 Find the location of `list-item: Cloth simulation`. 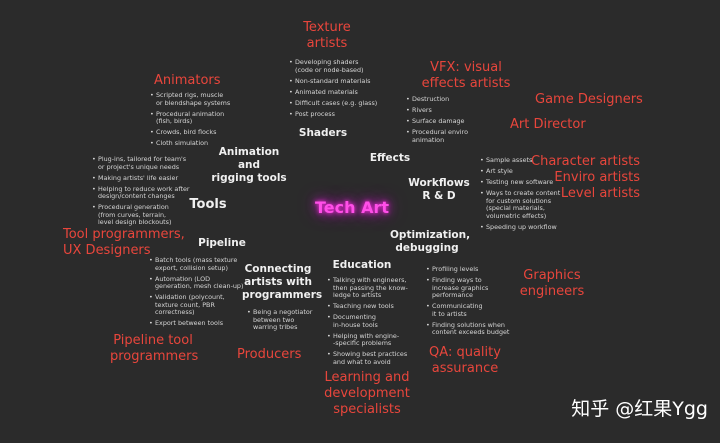

list-item: Cloth simulation is located at coordinates (195, 144).